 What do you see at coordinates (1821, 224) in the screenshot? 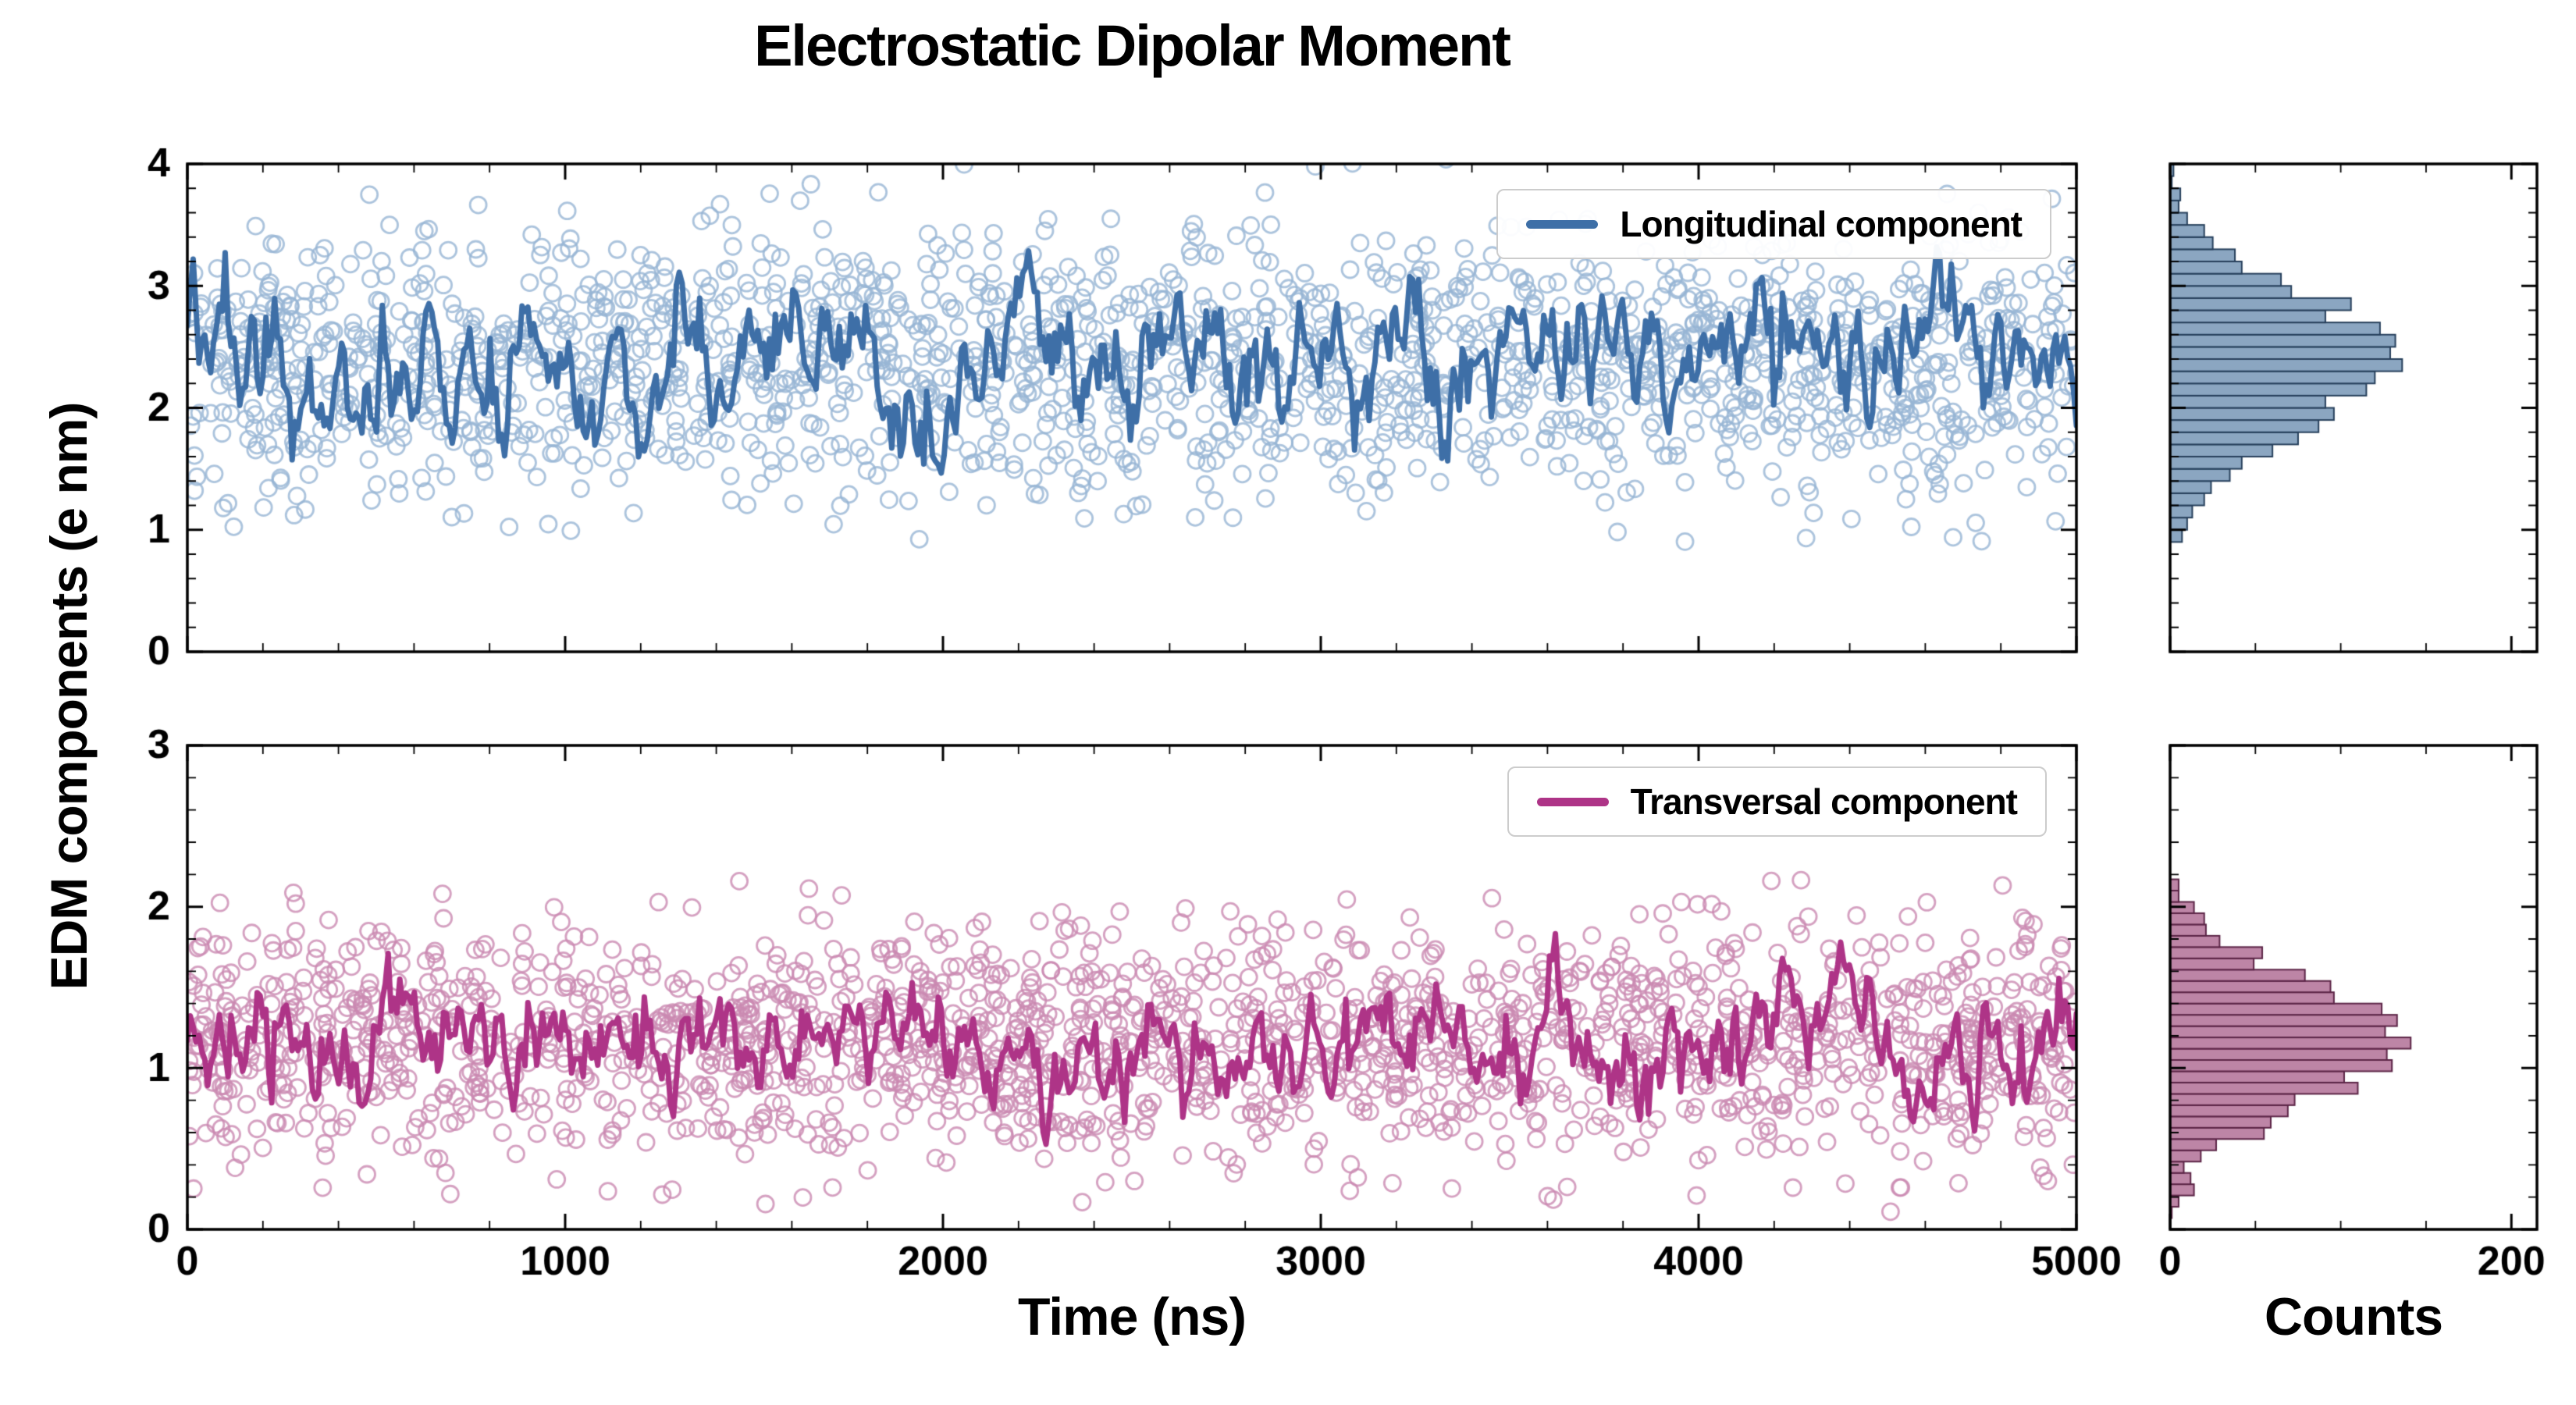
I see `legend-longitudinal-label: Longitudinal component` at bounding box center [1821, 224].